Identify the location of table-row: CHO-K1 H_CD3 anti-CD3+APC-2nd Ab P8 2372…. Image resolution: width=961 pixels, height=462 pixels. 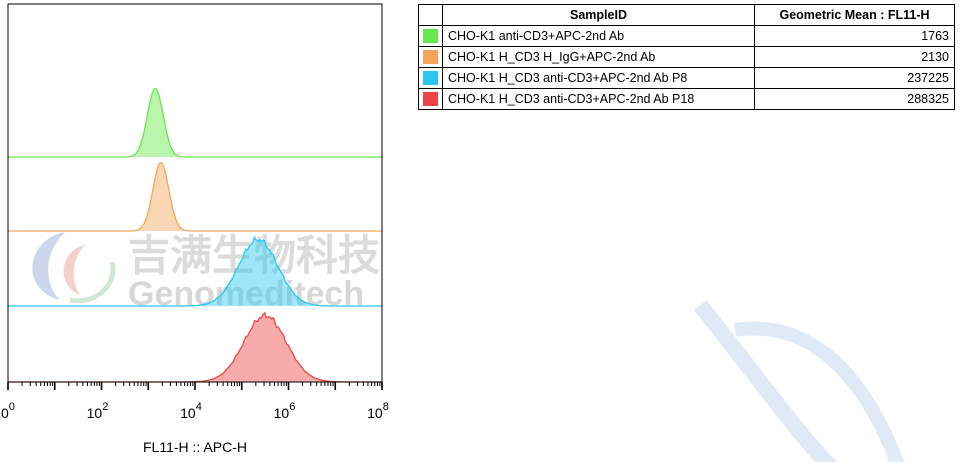
(686, 78).